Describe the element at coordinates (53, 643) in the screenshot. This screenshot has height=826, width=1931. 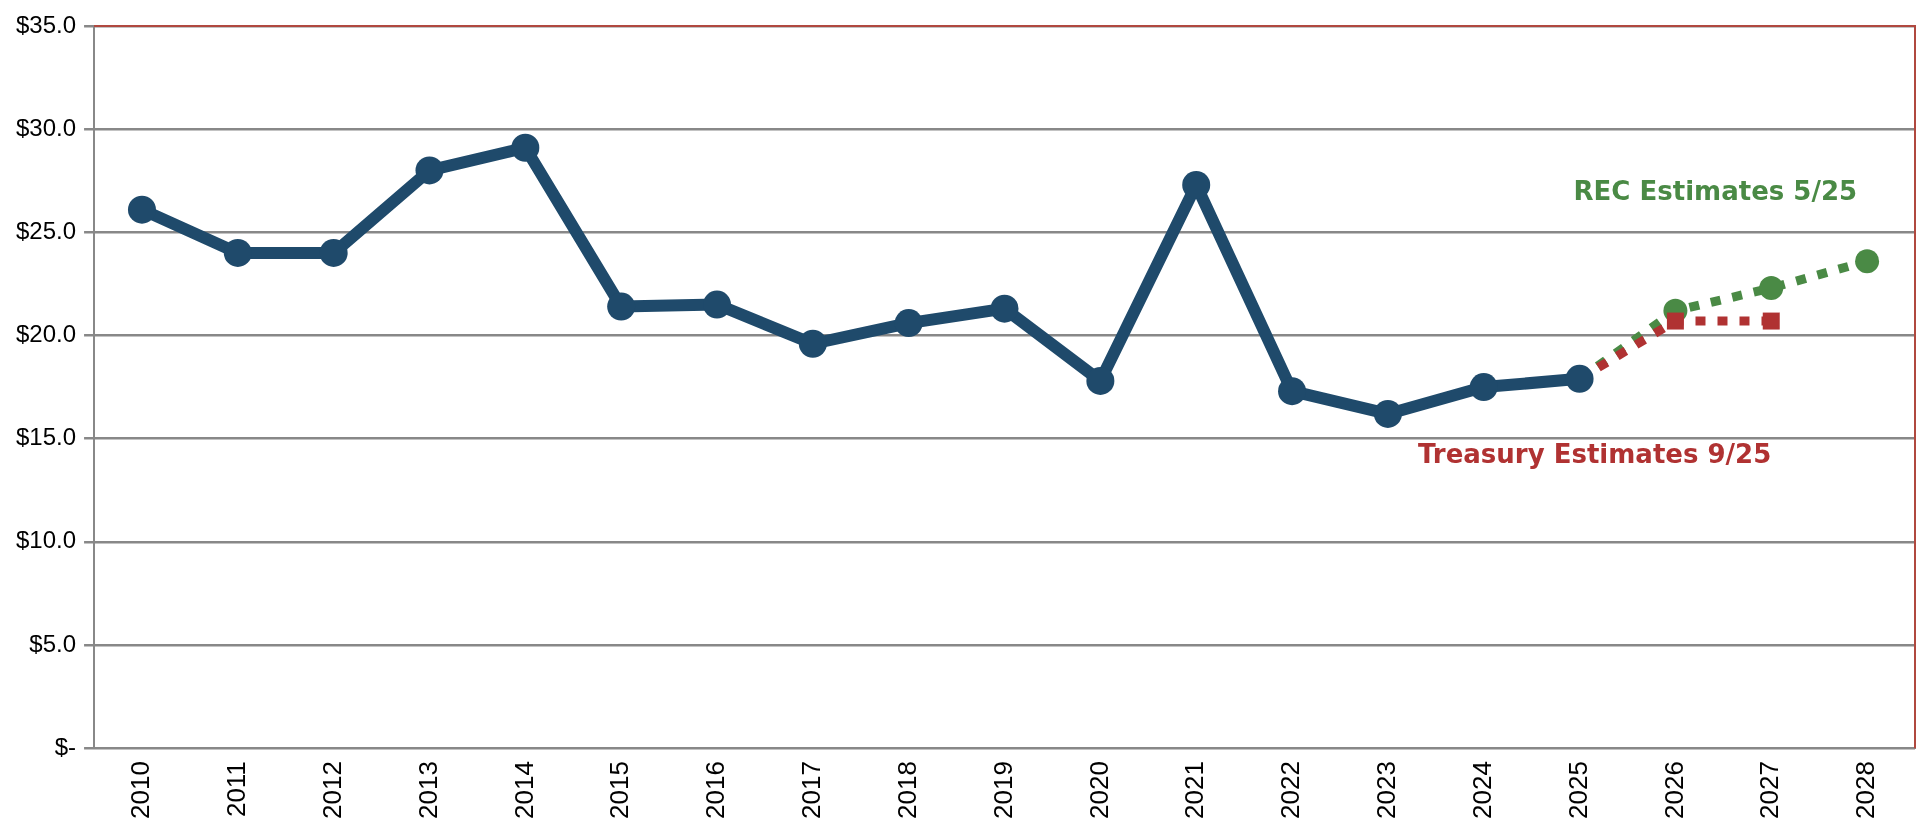
I see `y-tick-label: $5.0` at that location.